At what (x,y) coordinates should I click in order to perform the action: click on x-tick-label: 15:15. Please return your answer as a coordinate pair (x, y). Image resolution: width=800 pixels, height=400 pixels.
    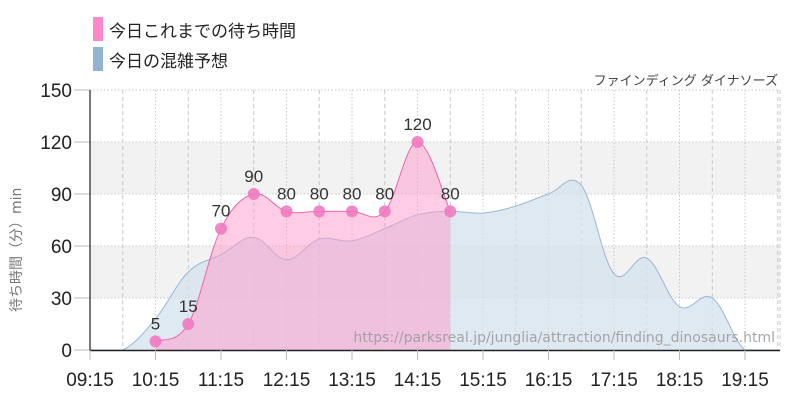
    Looking at the image, I should click on (483, 380).